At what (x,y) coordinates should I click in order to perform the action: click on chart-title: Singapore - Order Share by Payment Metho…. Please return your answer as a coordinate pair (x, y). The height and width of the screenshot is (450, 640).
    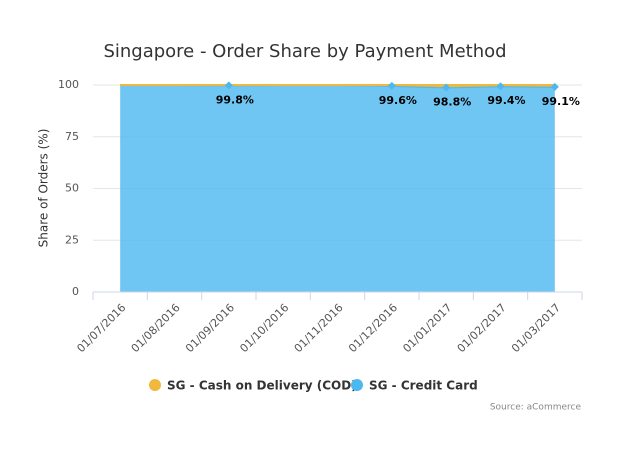
    Looking at the image, I should click on (304, 51).